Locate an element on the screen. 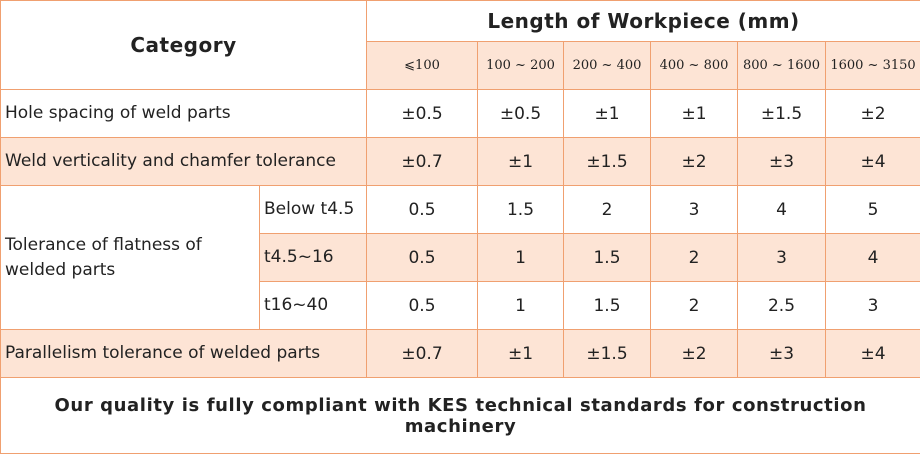  range-header: 800 ~ 1600 is located at coordinates (782, 65).